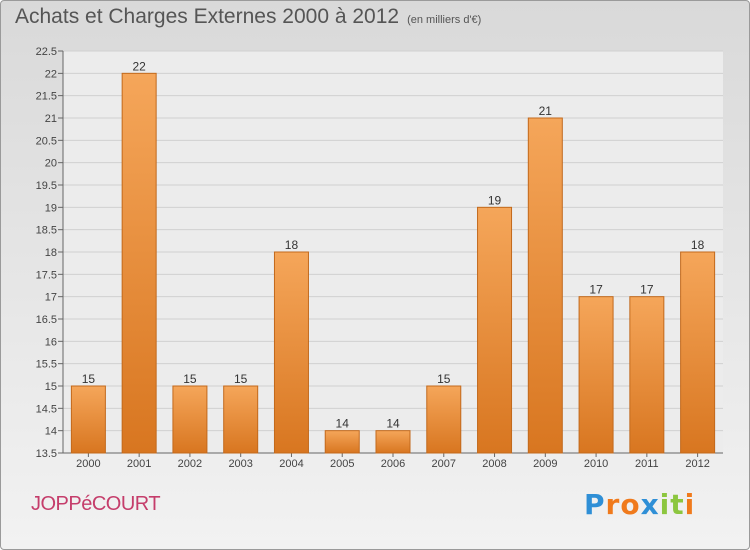  I want to click on x-tick-label-2010: 2010, so click(596, 464).